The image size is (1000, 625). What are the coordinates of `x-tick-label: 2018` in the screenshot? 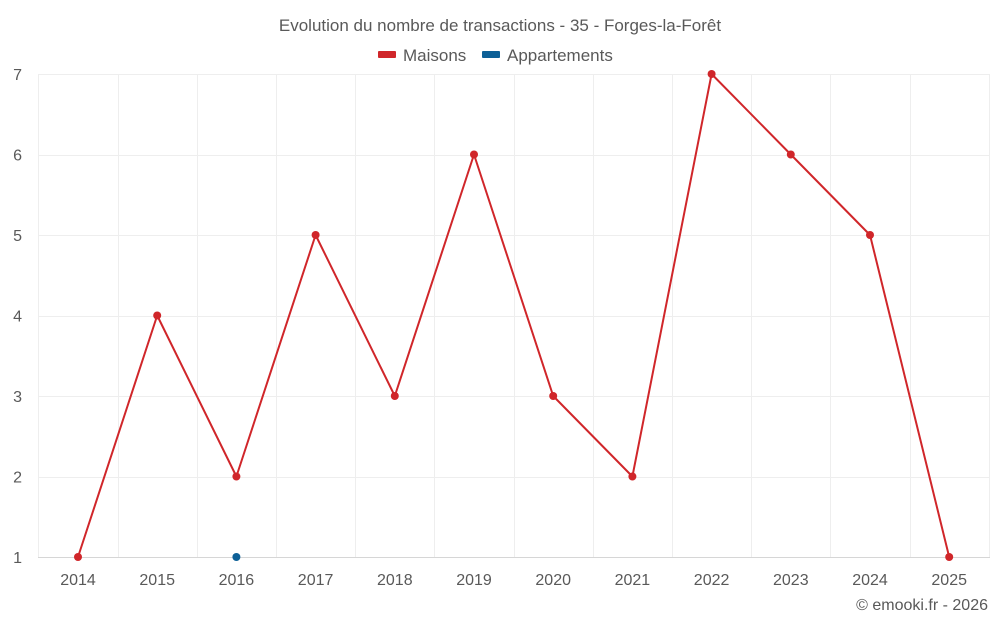 It's located at (395, 580).